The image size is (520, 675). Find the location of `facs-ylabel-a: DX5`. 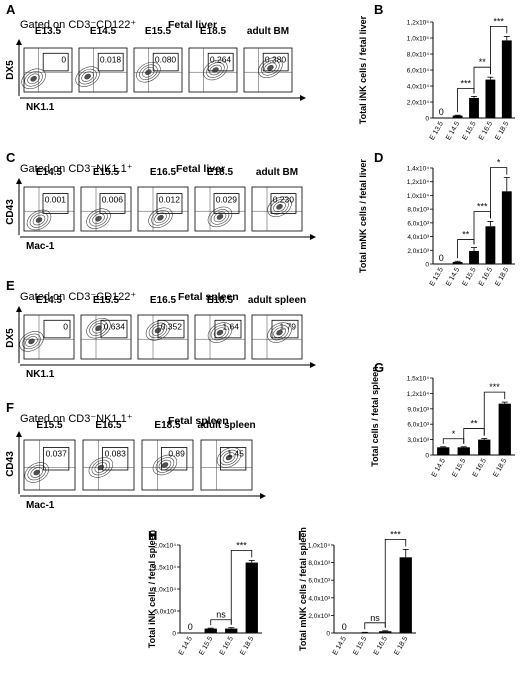

facs-ylabel-a: DX5 is located at coordinates (10, 70).